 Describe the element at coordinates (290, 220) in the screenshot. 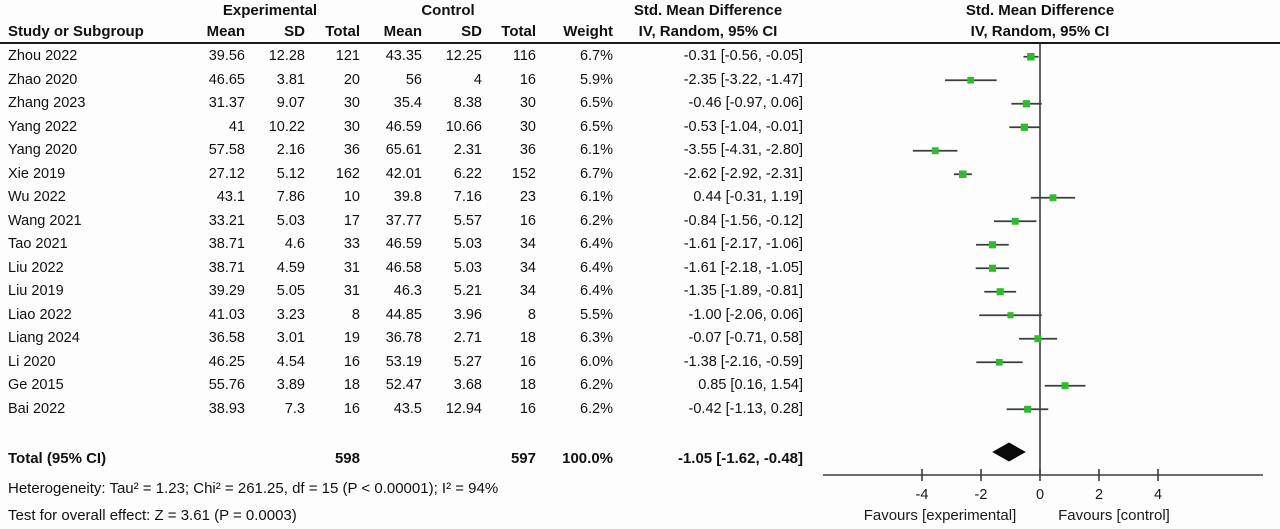

I see `exp-sd: 5.03` at that location.